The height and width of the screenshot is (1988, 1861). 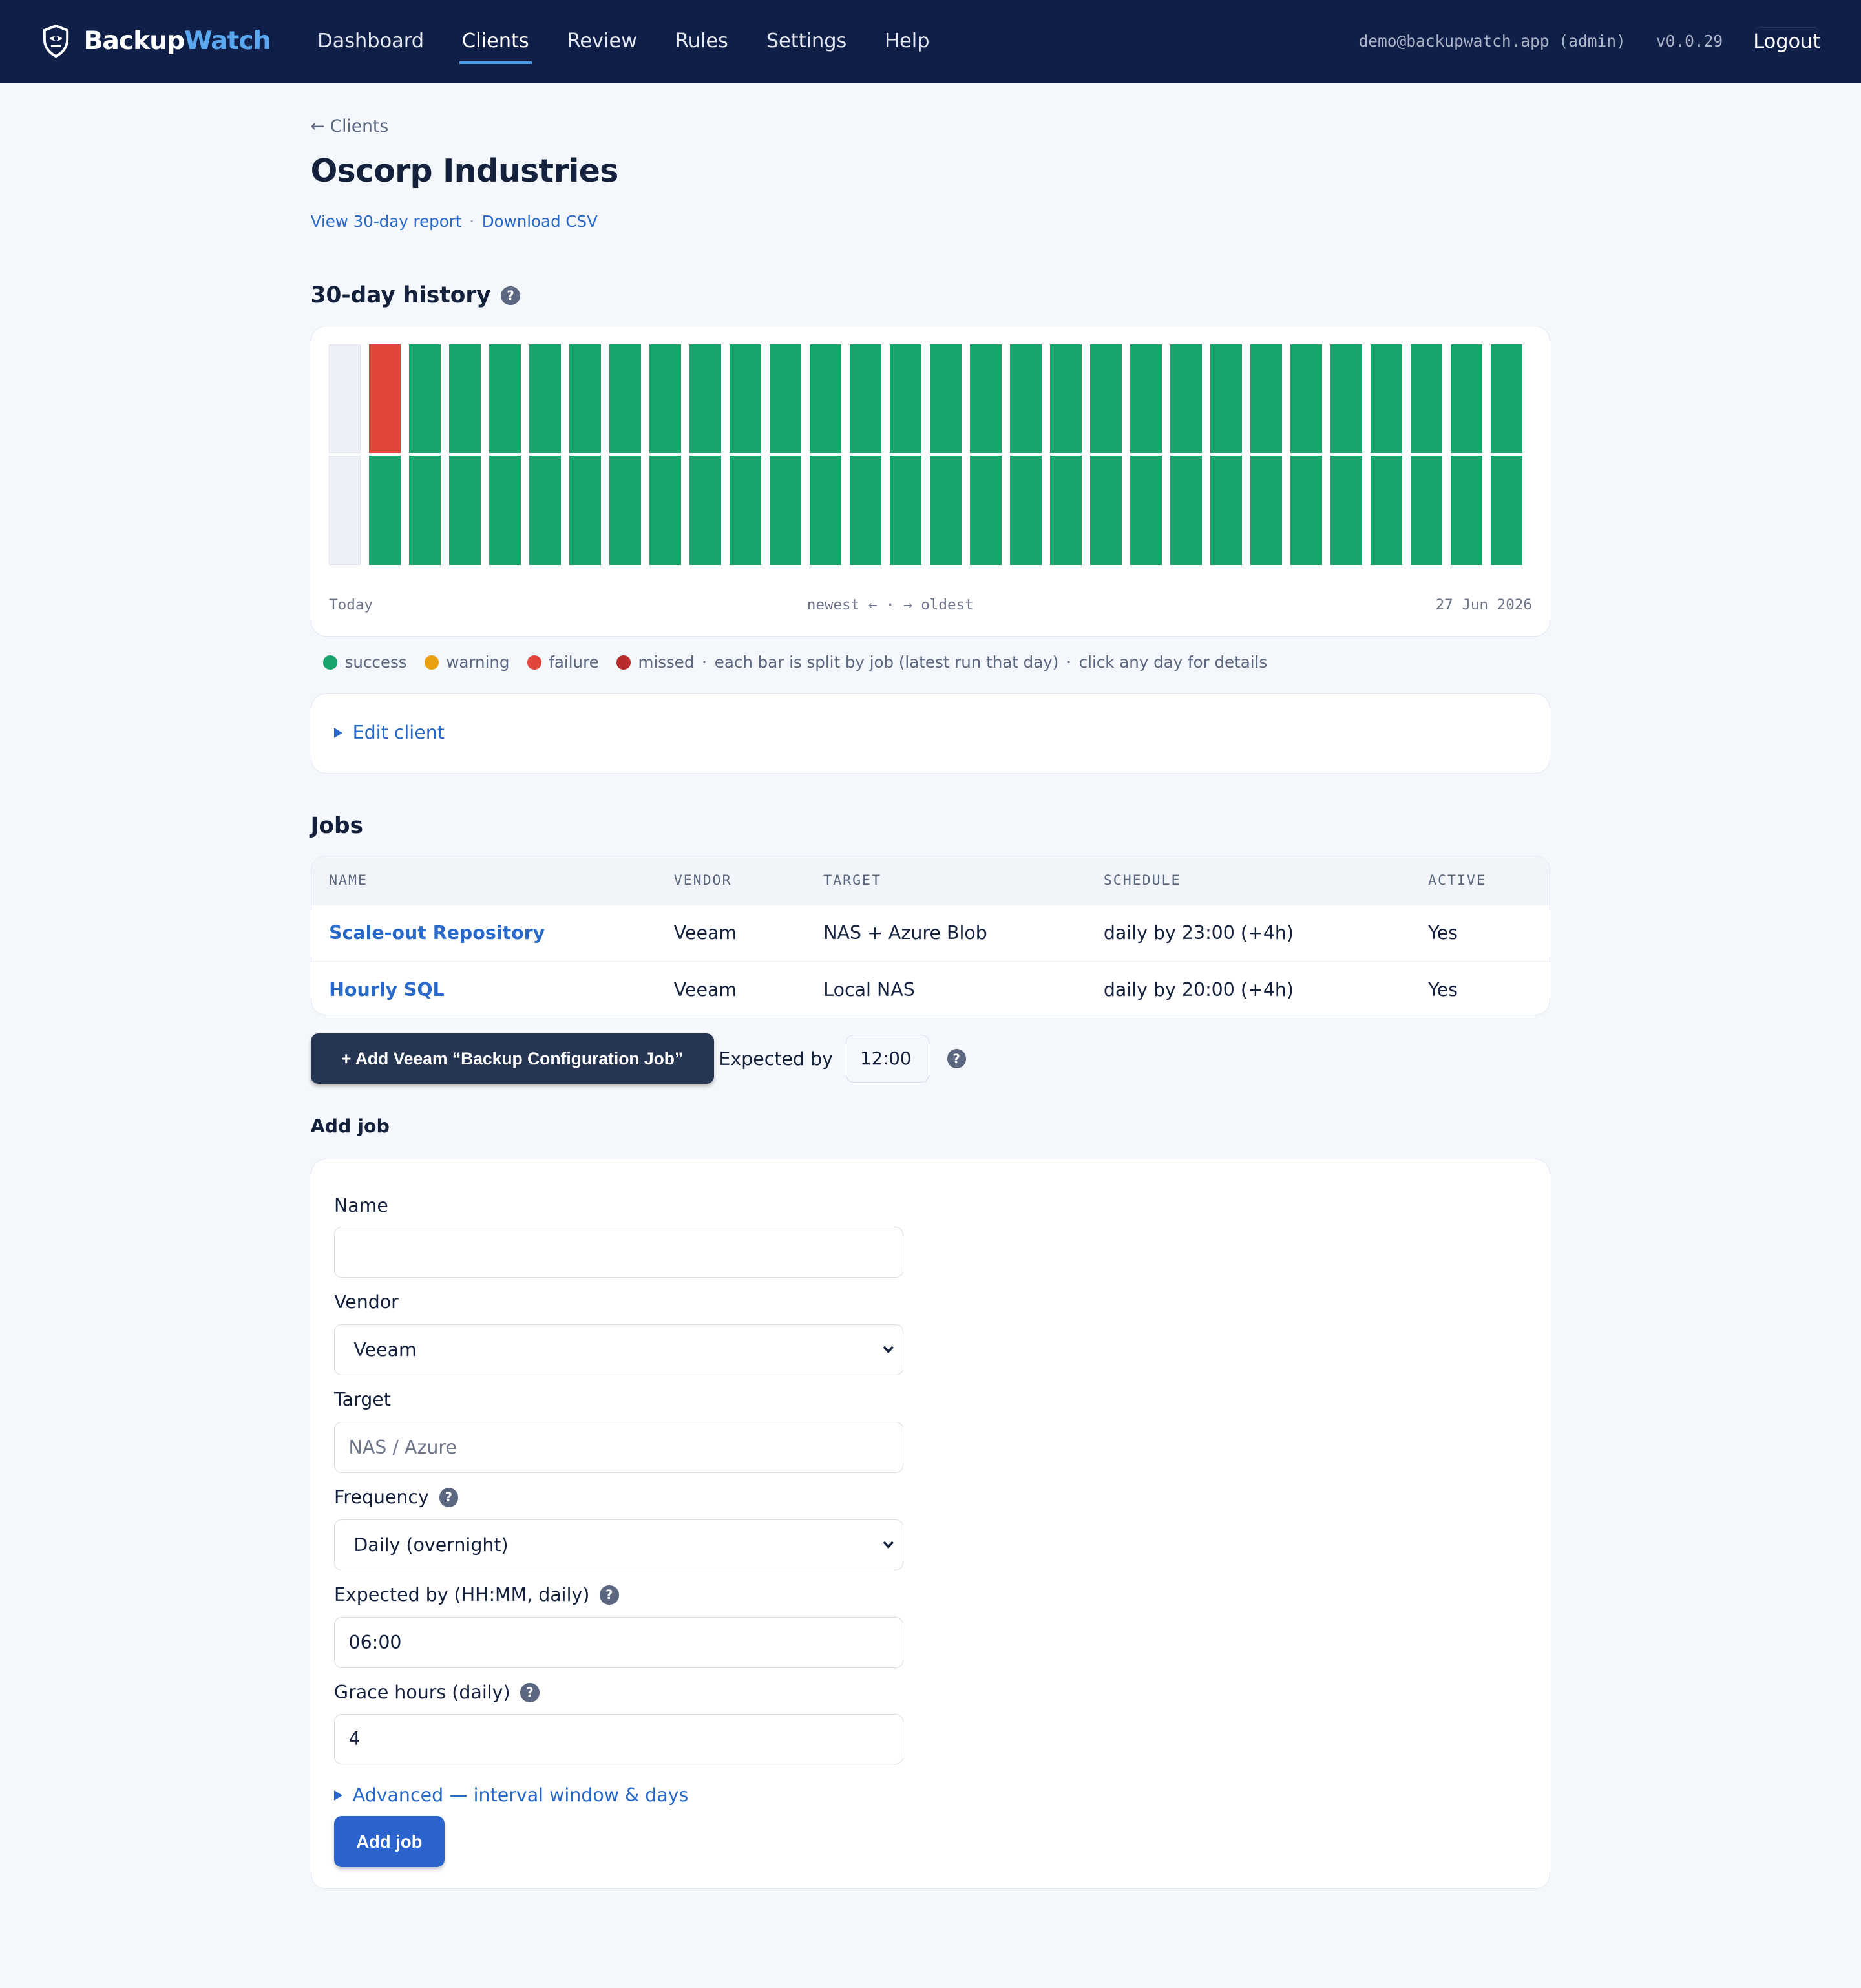 I want to click on job-schedule: daily by 23:00 (+4h), so click(x=1198, y=933).